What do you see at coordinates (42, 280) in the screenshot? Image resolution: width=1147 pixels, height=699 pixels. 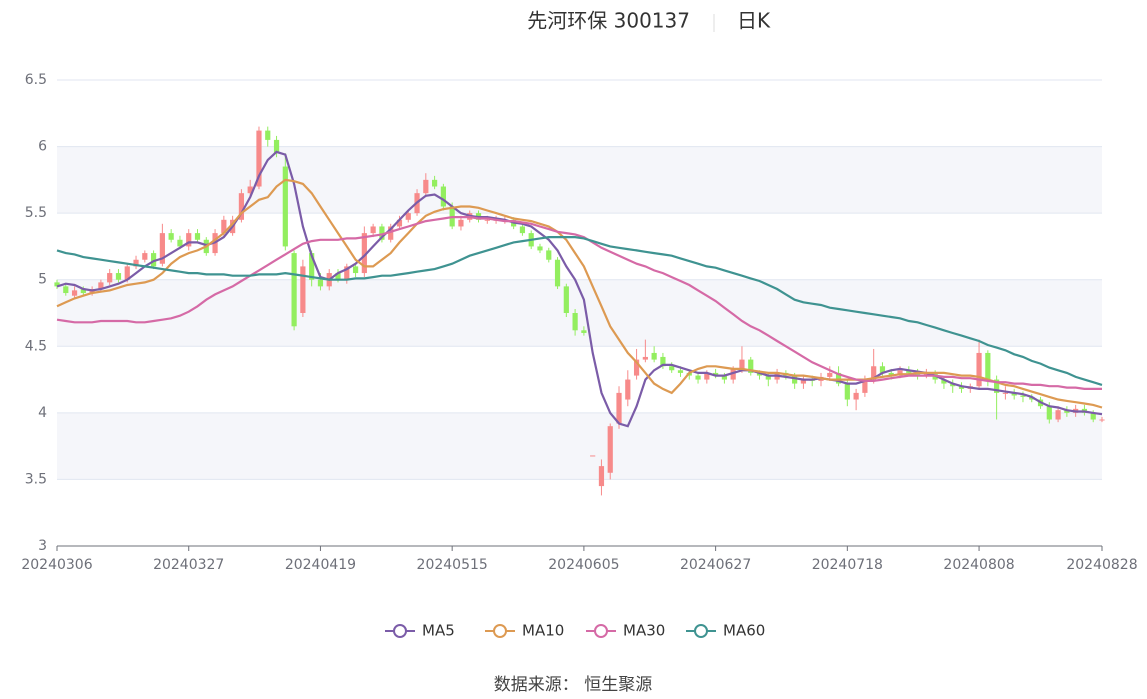 I see `y-tick-label: 5` at bounding box center [42, 280].